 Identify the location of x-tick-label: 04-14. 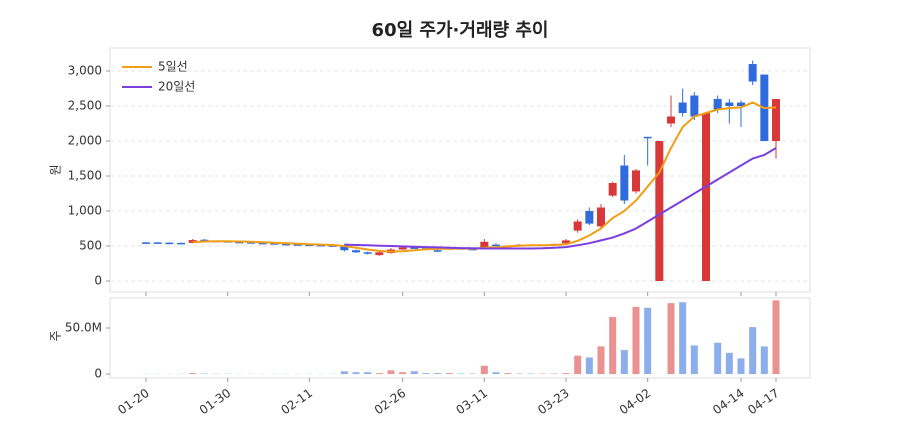
(728, 401).